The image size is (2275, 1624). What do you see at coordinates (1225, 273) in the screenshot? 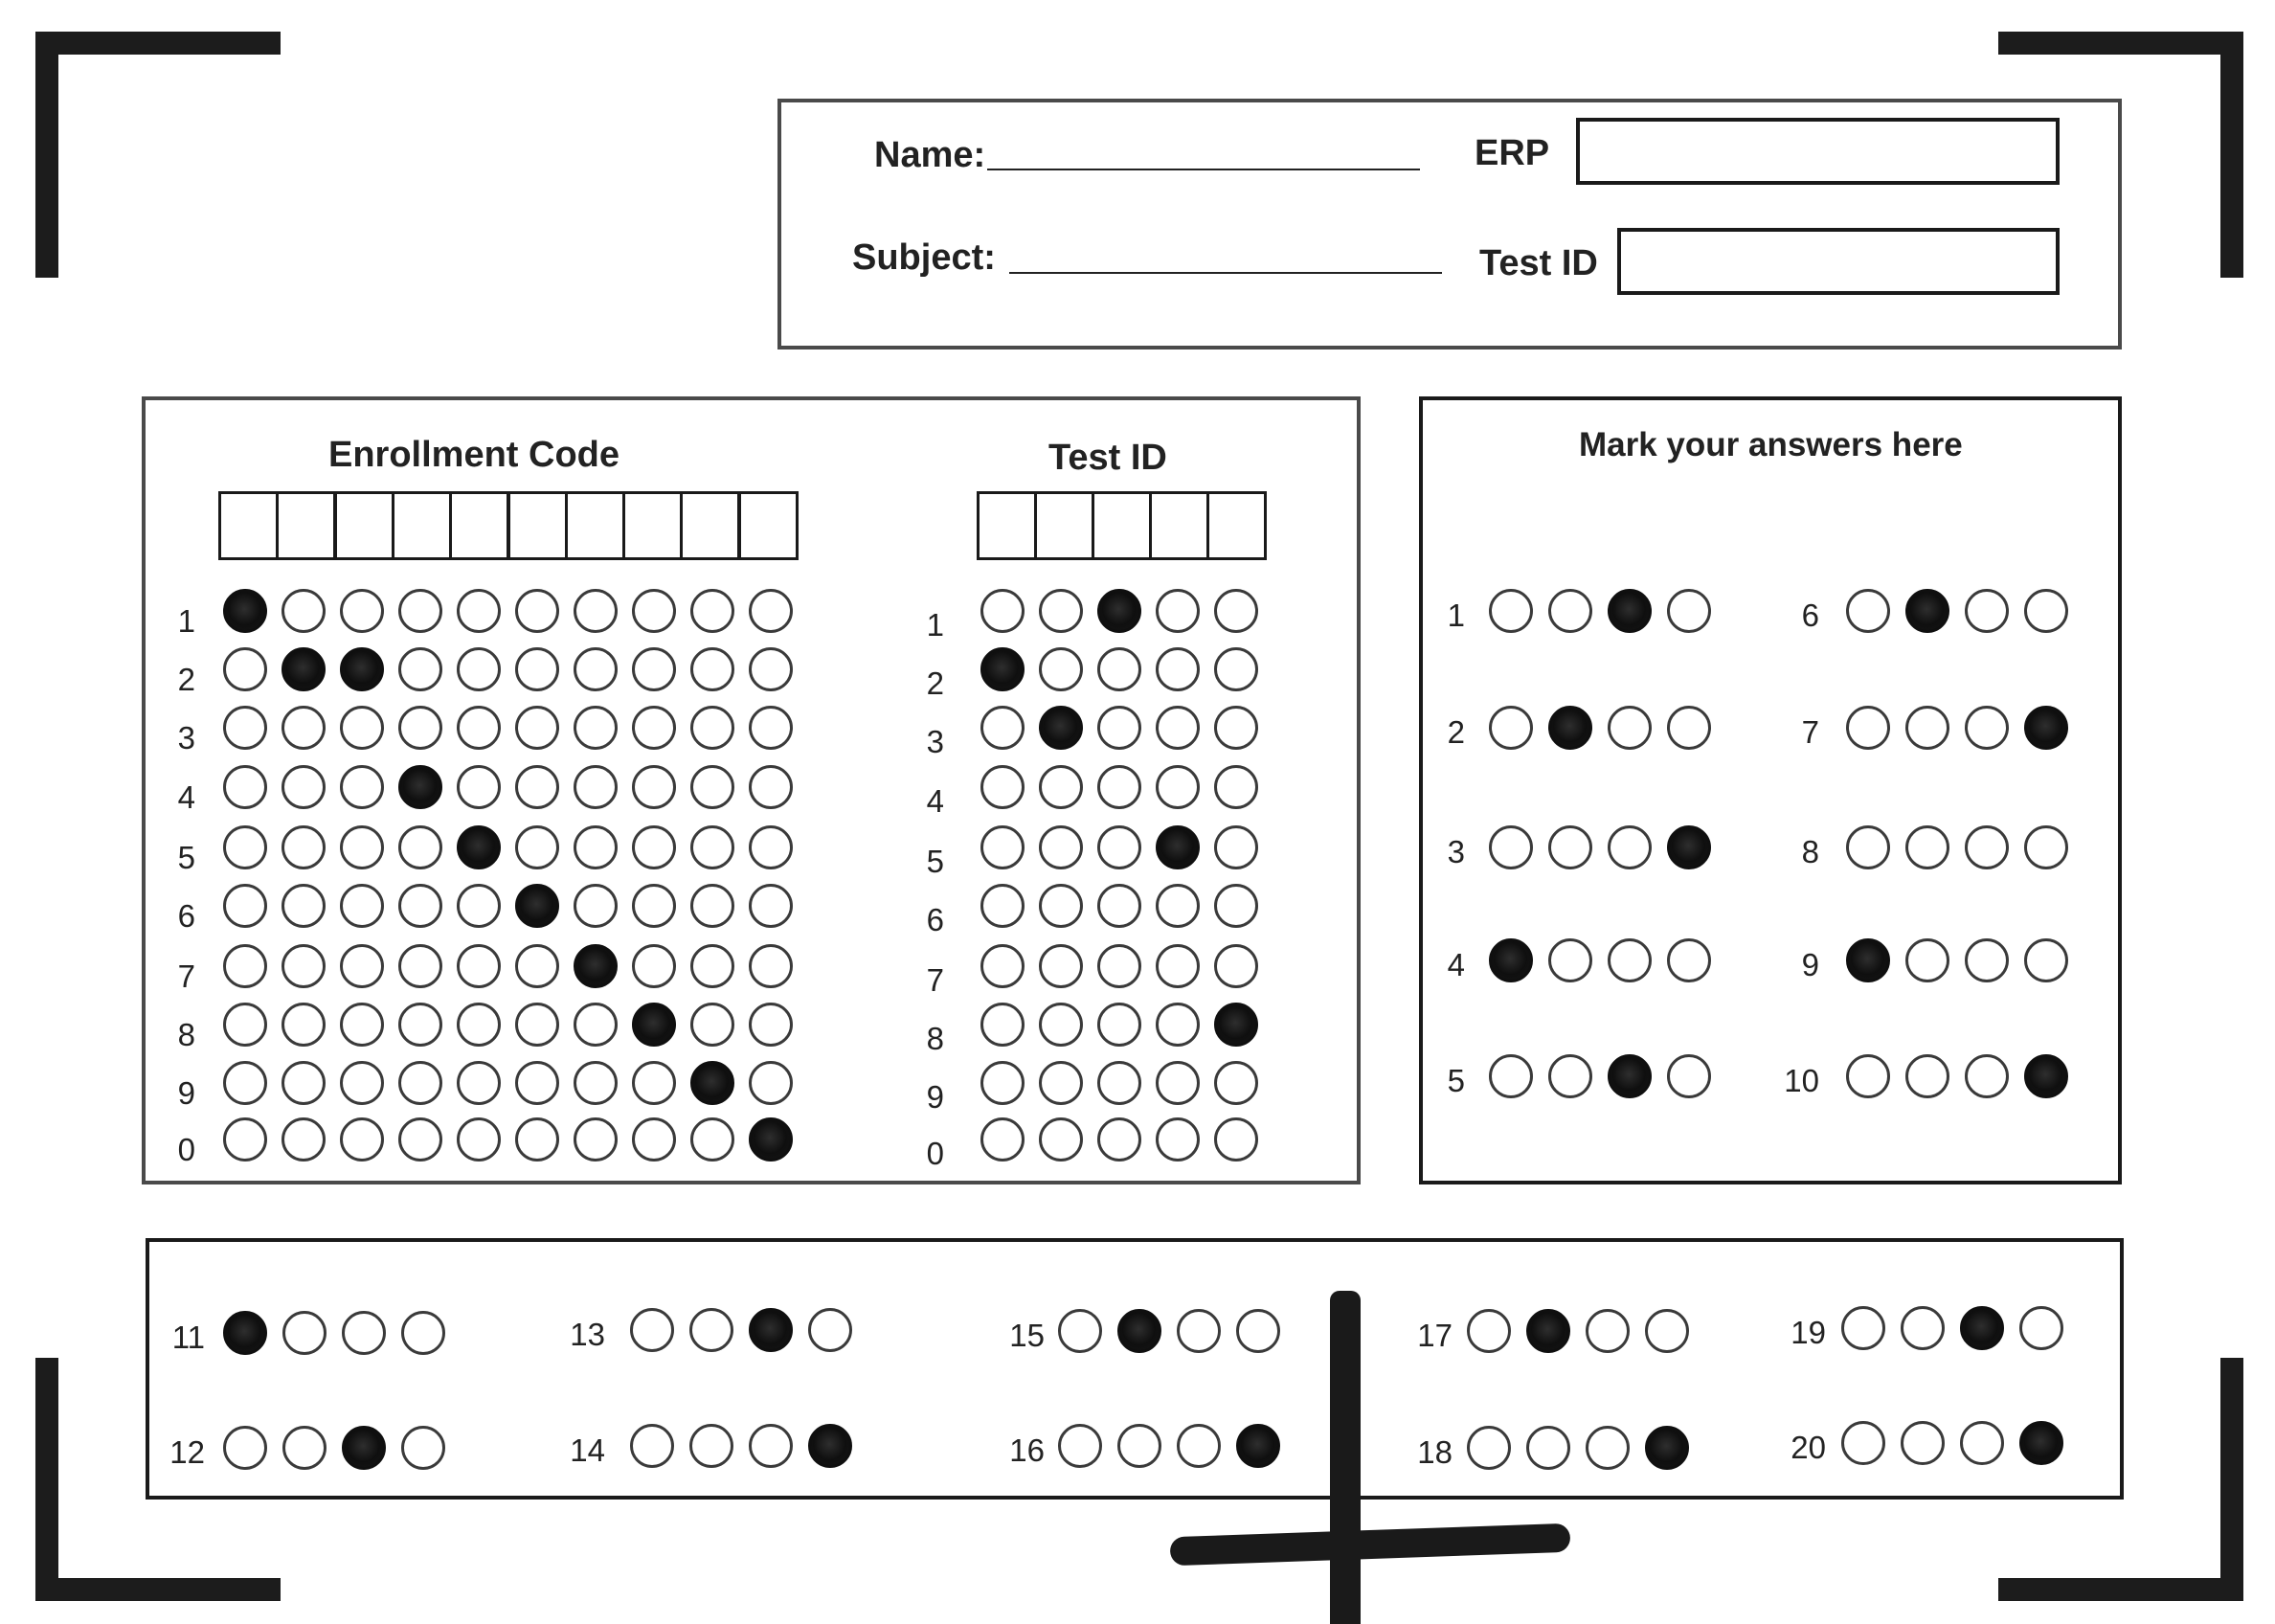
I see `subject-field` at bounding box center [1225, 273].